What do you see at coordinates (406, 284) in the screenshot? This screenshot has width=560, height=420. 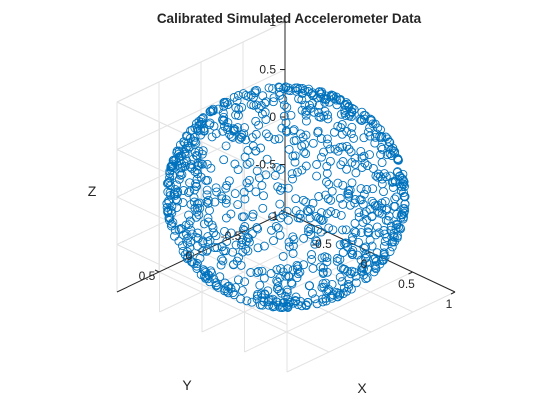 I see `x-tick-label: 0.5` at bounding box center [406, 284].